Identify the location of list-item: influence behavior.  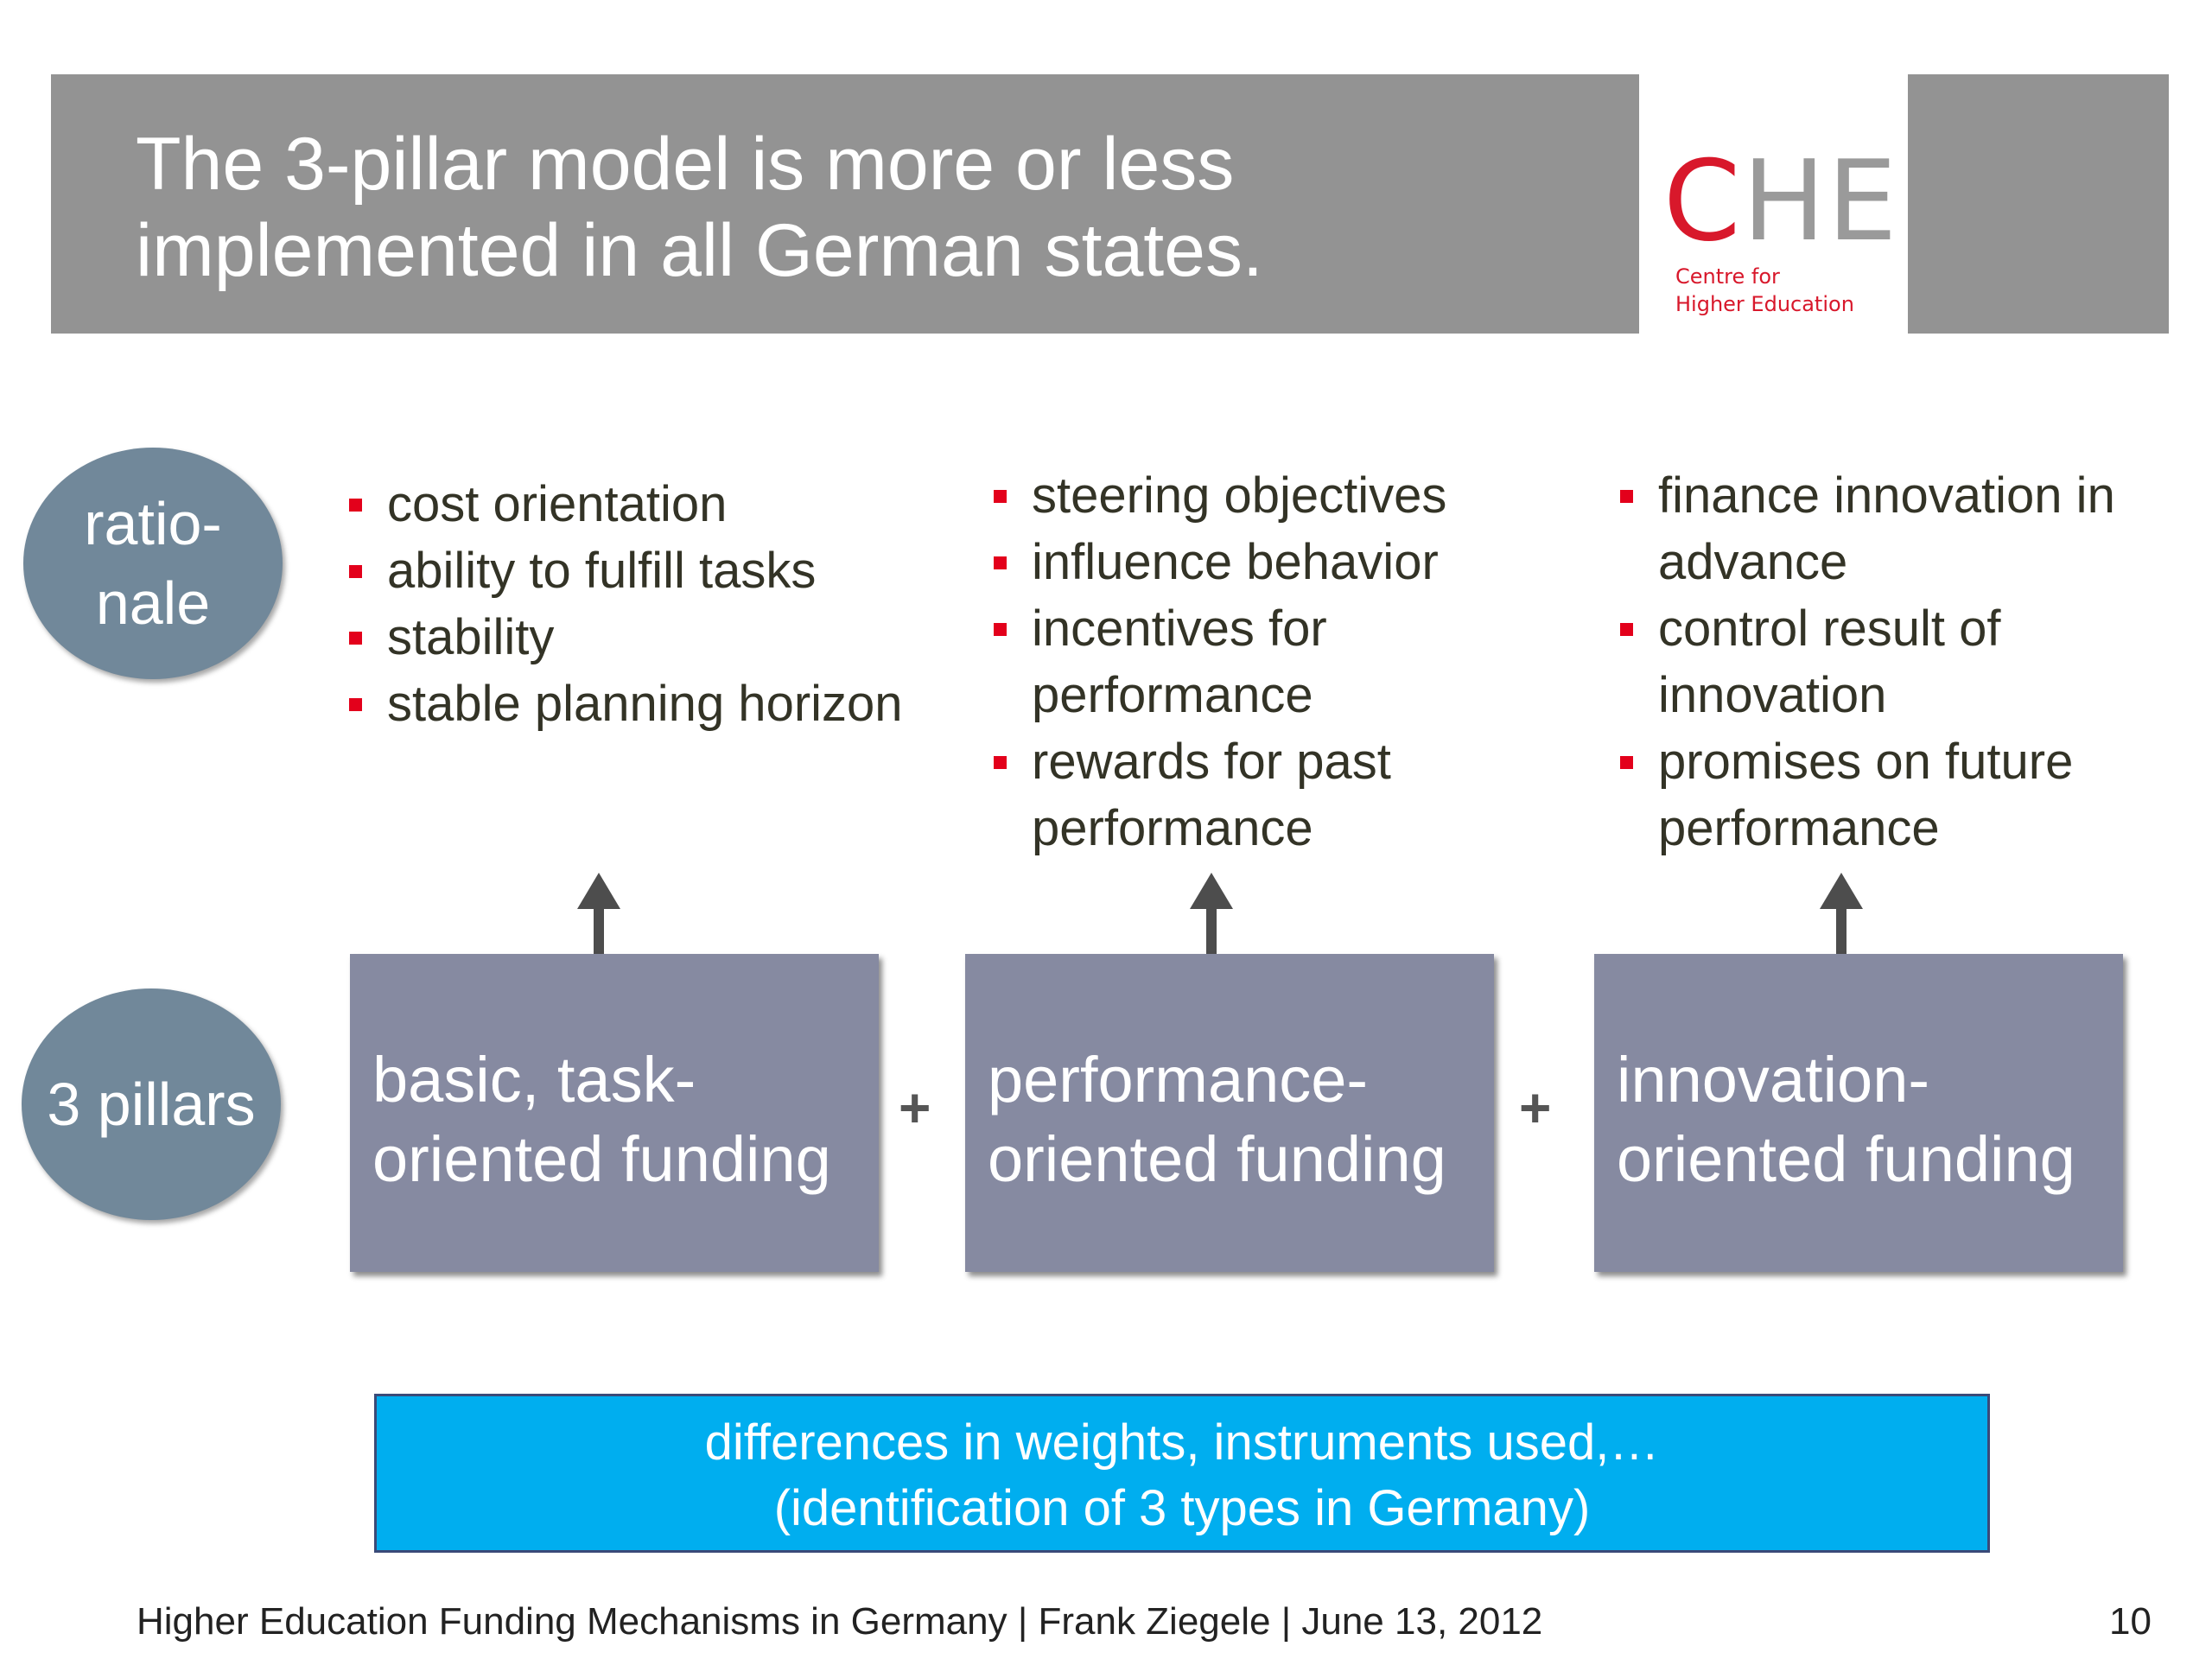
(1253, 562).